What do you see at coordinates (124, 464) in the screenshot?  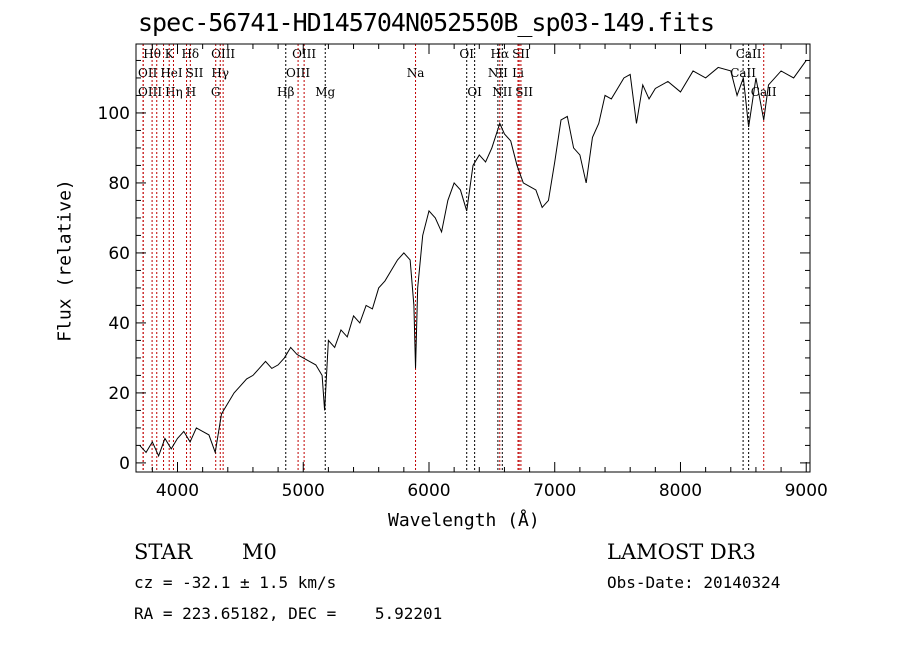 I see `y-tick-label: 0` at bounding box center [124, 464].